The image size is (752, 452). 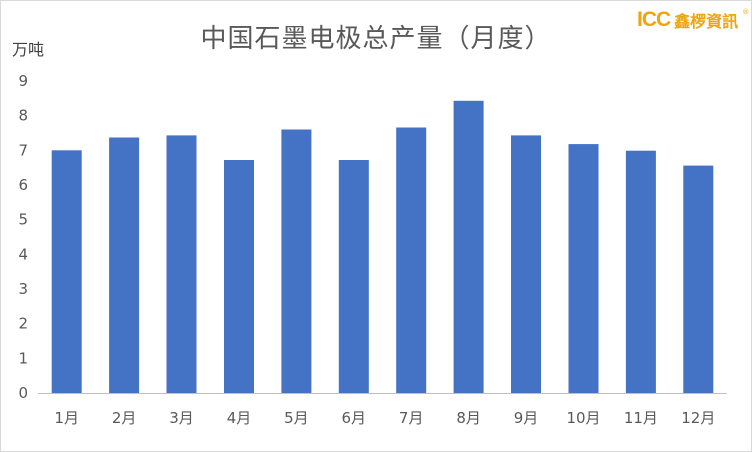 What do you see at coordinates (66, 418) in the screenshot?
I see `x-tick-label: 1月` at bounding box center [66, 418].